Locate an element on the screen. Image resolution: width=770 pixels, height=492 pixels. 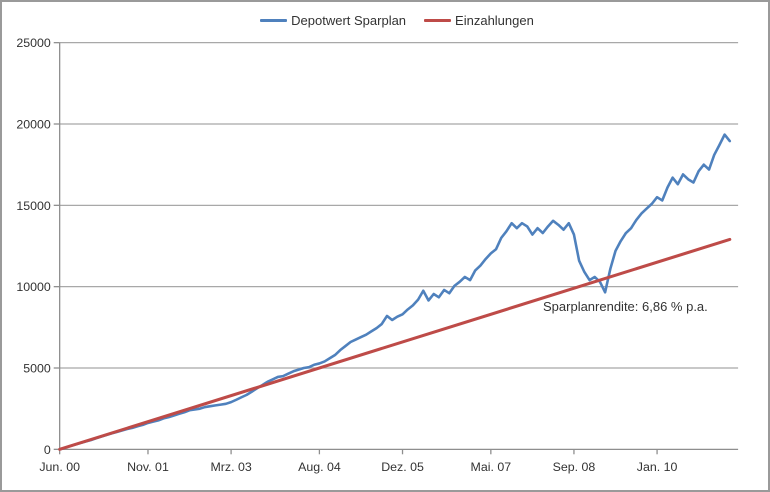
einzahlungen-line-marker is located at coordinates (438, 20).